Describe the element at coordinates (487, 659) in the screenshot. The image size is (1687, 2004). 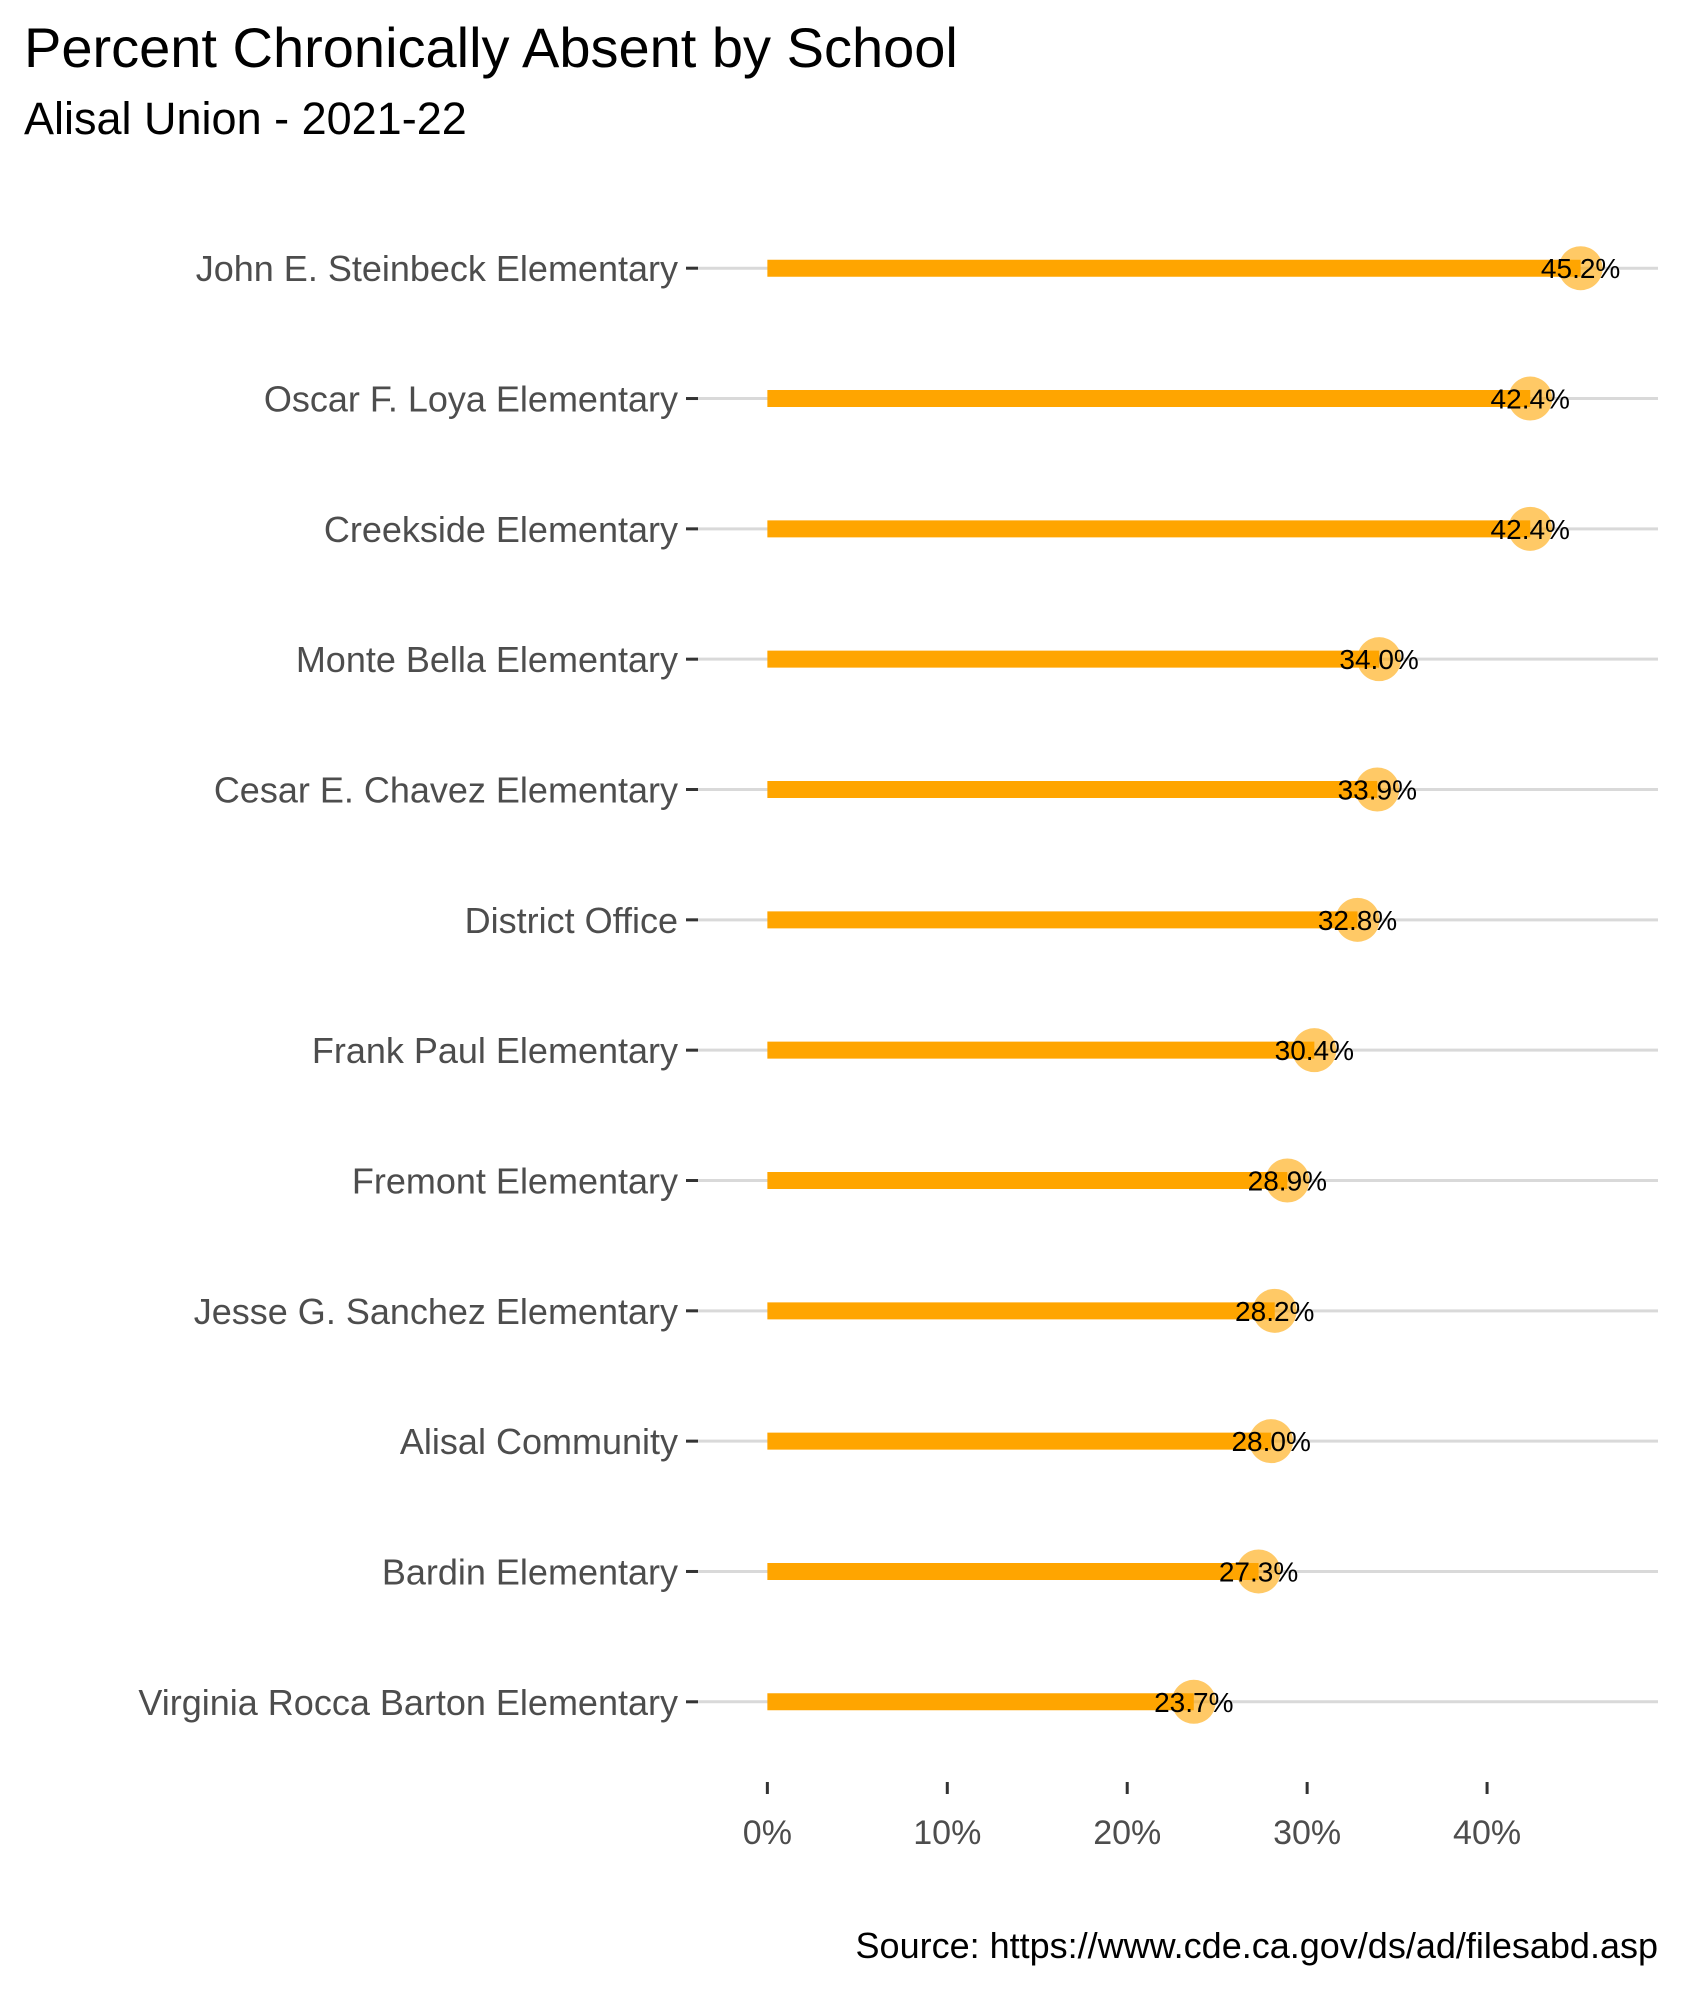
I see `category-label: Monte Bella Elementary` at that location.